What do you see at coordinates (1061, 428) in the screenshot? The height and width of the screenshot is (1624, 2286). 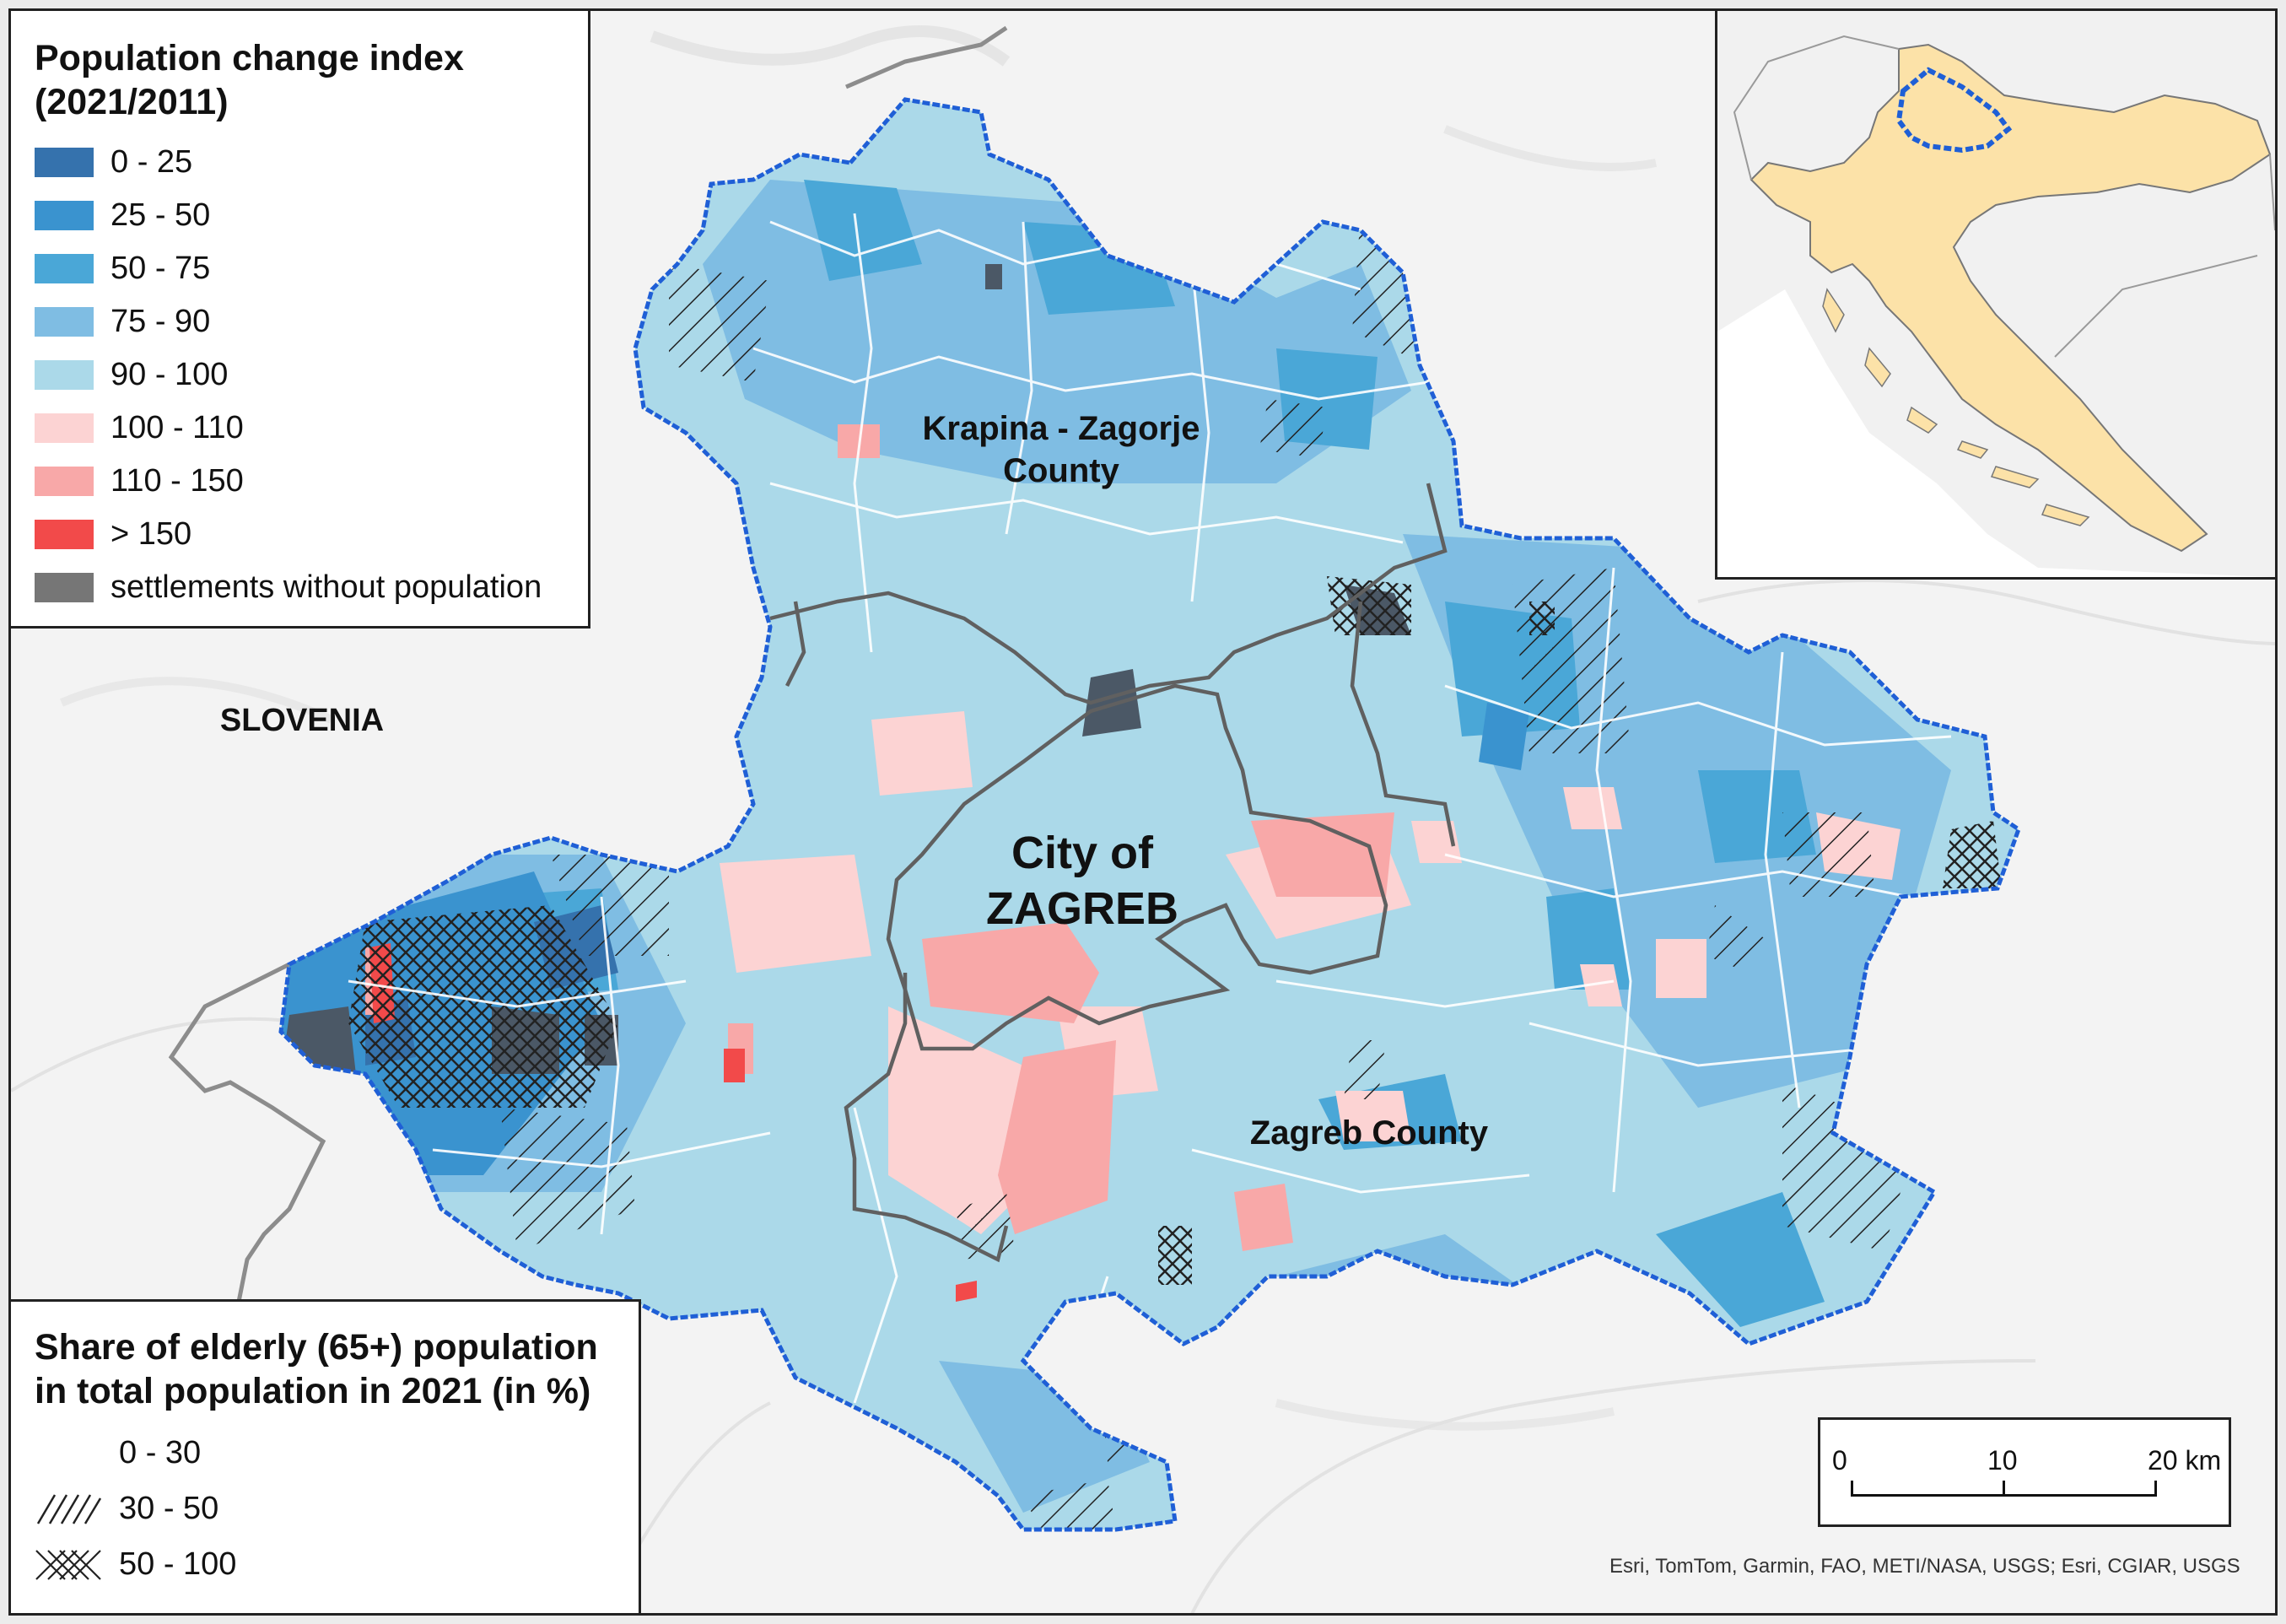 I see `krapina-label-line1: Krapina - Zagorje` at bounding box center [1061, 428].